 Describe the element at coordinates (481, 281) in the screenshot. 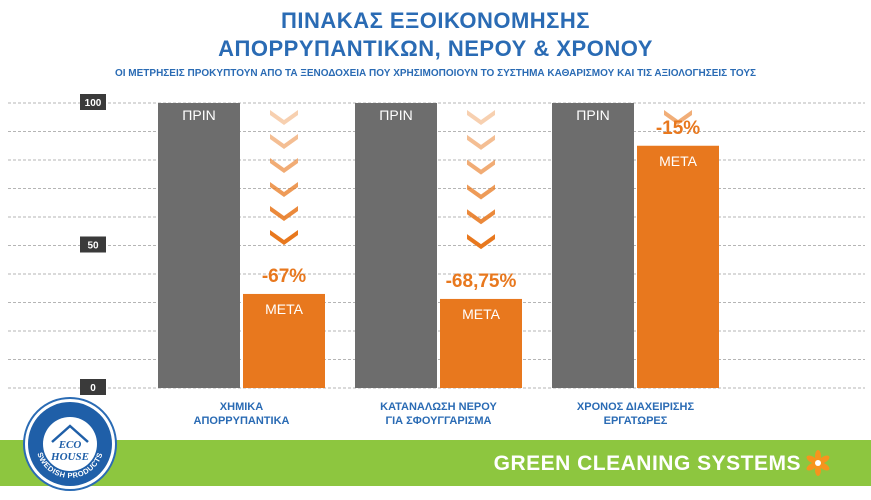

I see `reduction-label: -68,75%` at that location.